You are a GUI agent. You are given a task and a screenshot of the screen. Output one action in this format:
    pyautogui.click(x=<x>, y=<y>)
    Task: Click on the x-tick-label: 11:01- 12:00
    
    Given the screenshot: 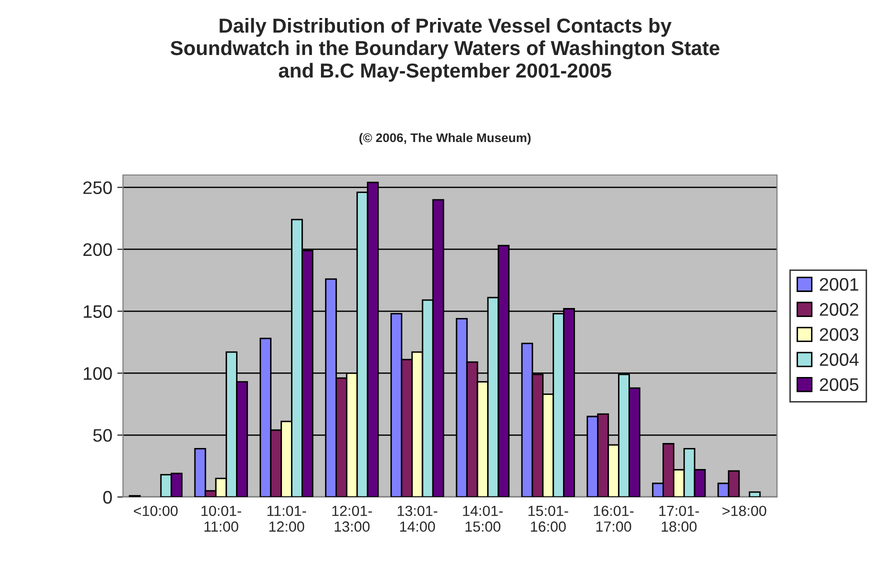 What is the action you would take?
    pyautogui.click(x=286, y=519)
    